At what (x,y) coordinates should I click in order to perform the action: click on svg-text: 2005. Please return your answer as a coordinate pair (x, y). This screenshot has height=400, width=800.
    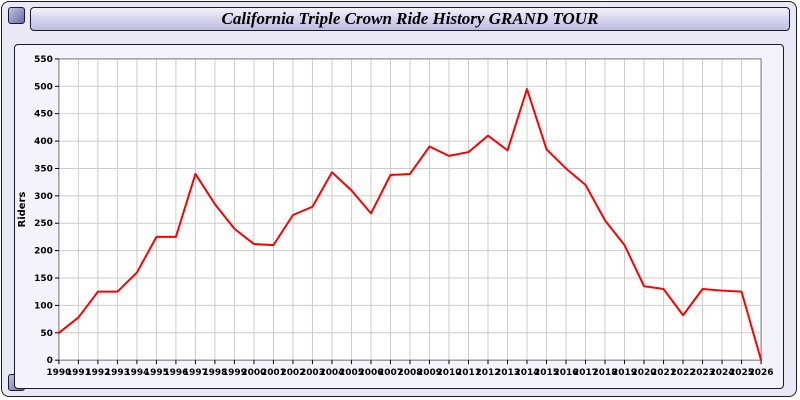
    Looking at the image, I should click on (351, 373).